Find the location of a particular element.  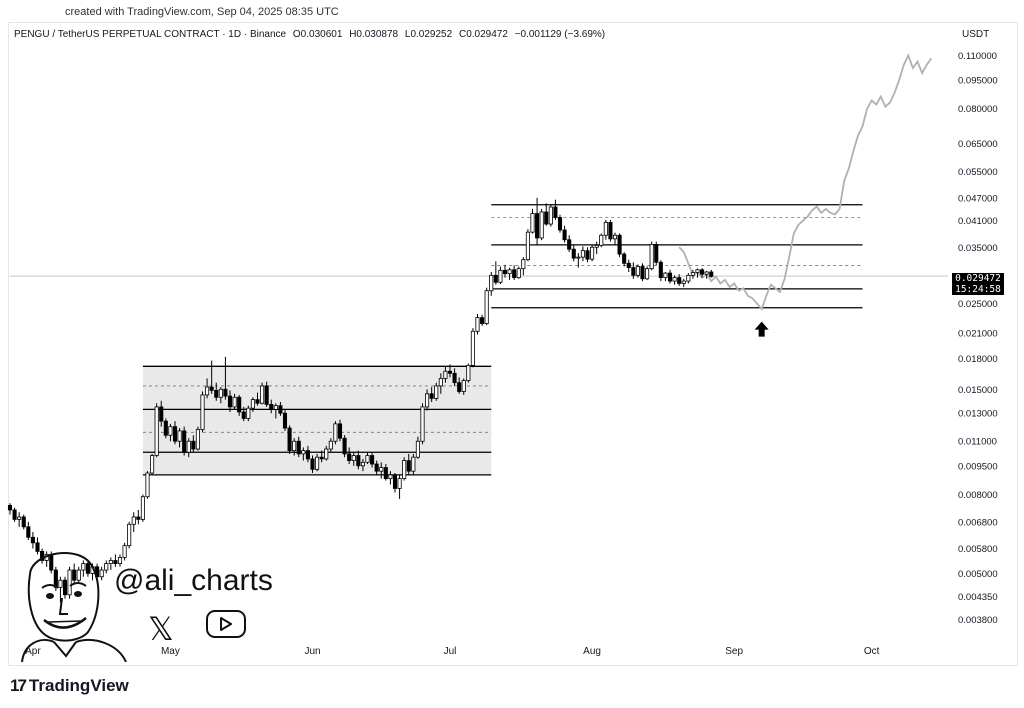

y-tick-label: 0.004350 is located at coordinates (978, 597).